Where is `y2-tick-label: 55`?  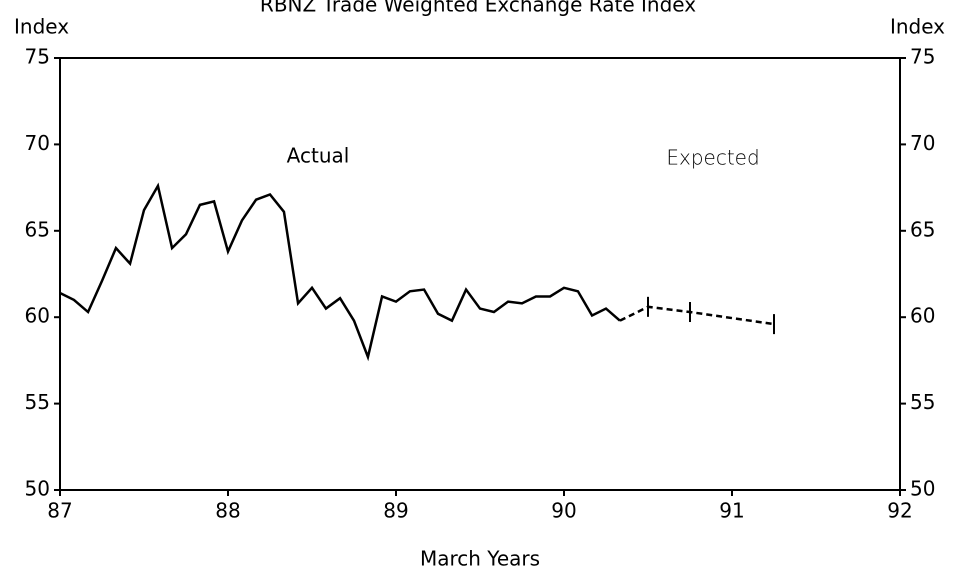
y2-tick-label: 55 is located at coordinates (922, 402).